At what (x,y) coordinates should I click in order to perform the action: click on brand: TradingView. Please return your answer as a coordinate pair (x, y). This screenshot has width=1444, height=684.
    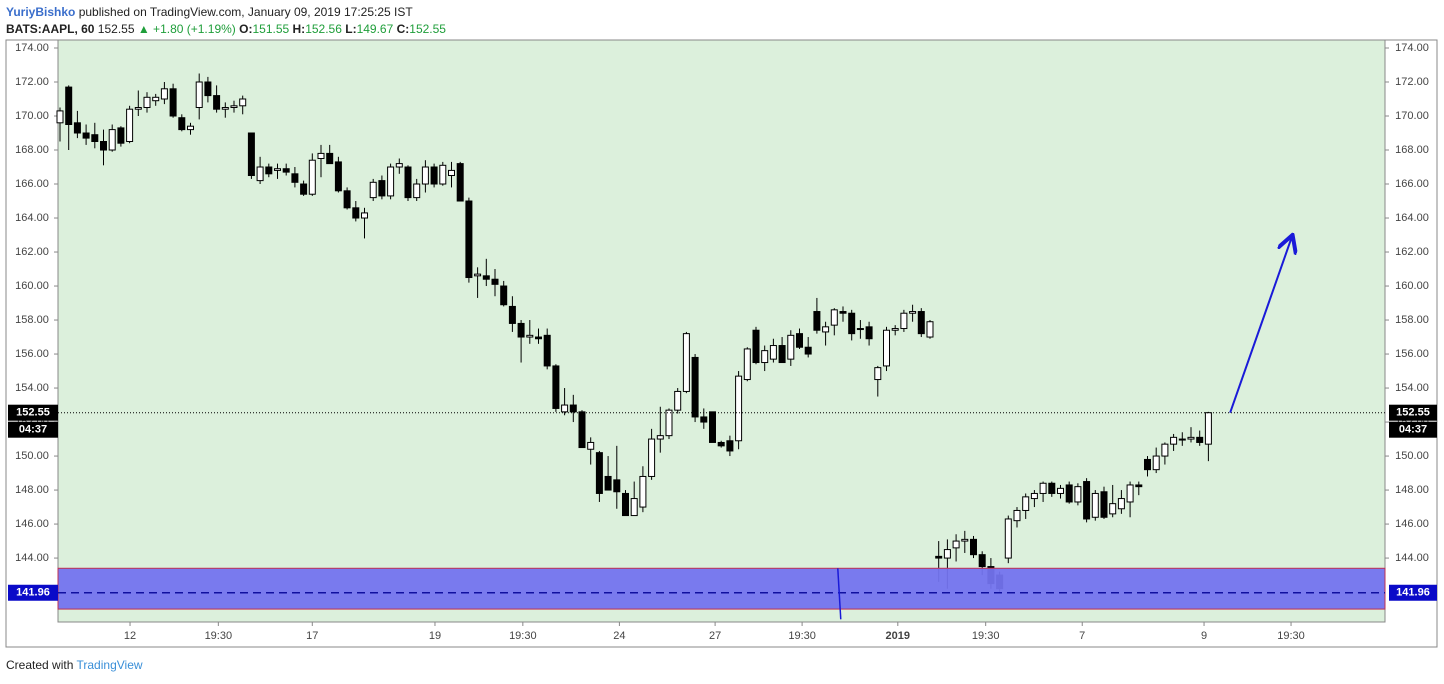
    Looking at the image, I should click on (109, 665).